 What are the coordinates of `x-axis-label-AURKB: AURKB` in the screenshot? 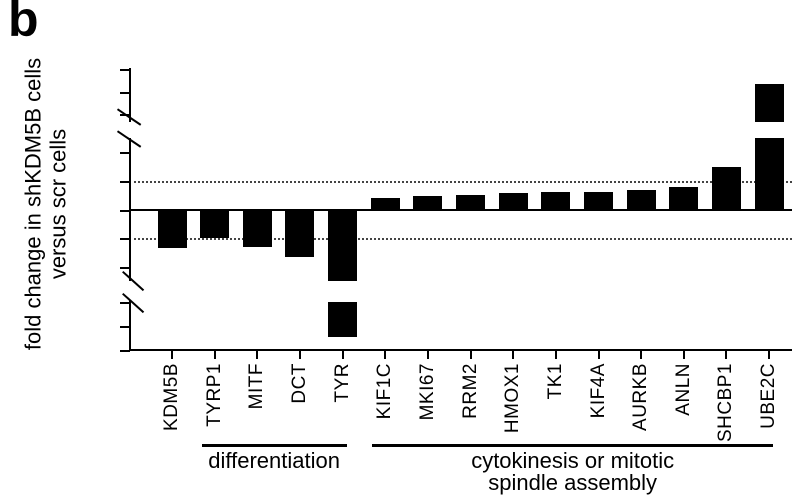 It's located at (641, 397).